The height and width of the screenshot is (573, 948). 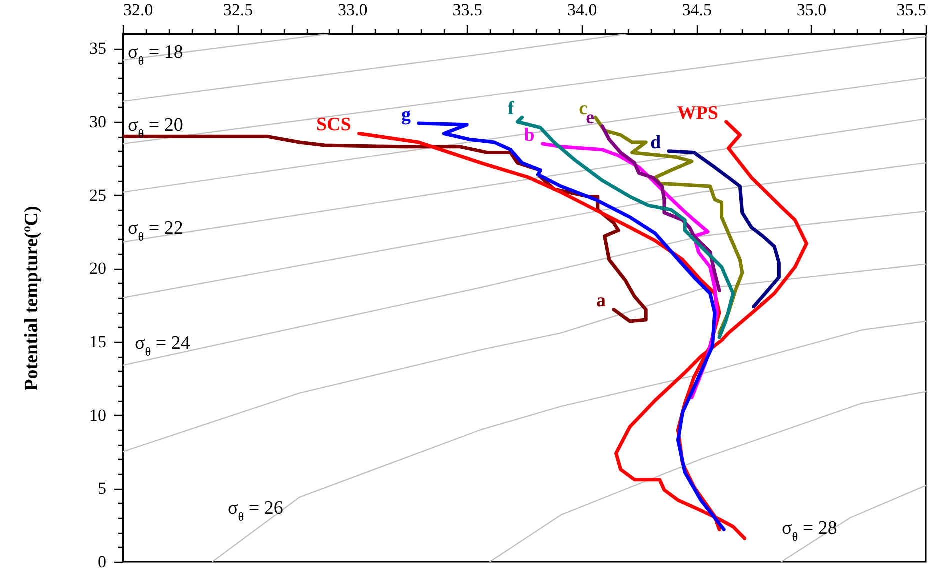 I want to click on x-tick-label: 34.5, so click(x=697, y=10).